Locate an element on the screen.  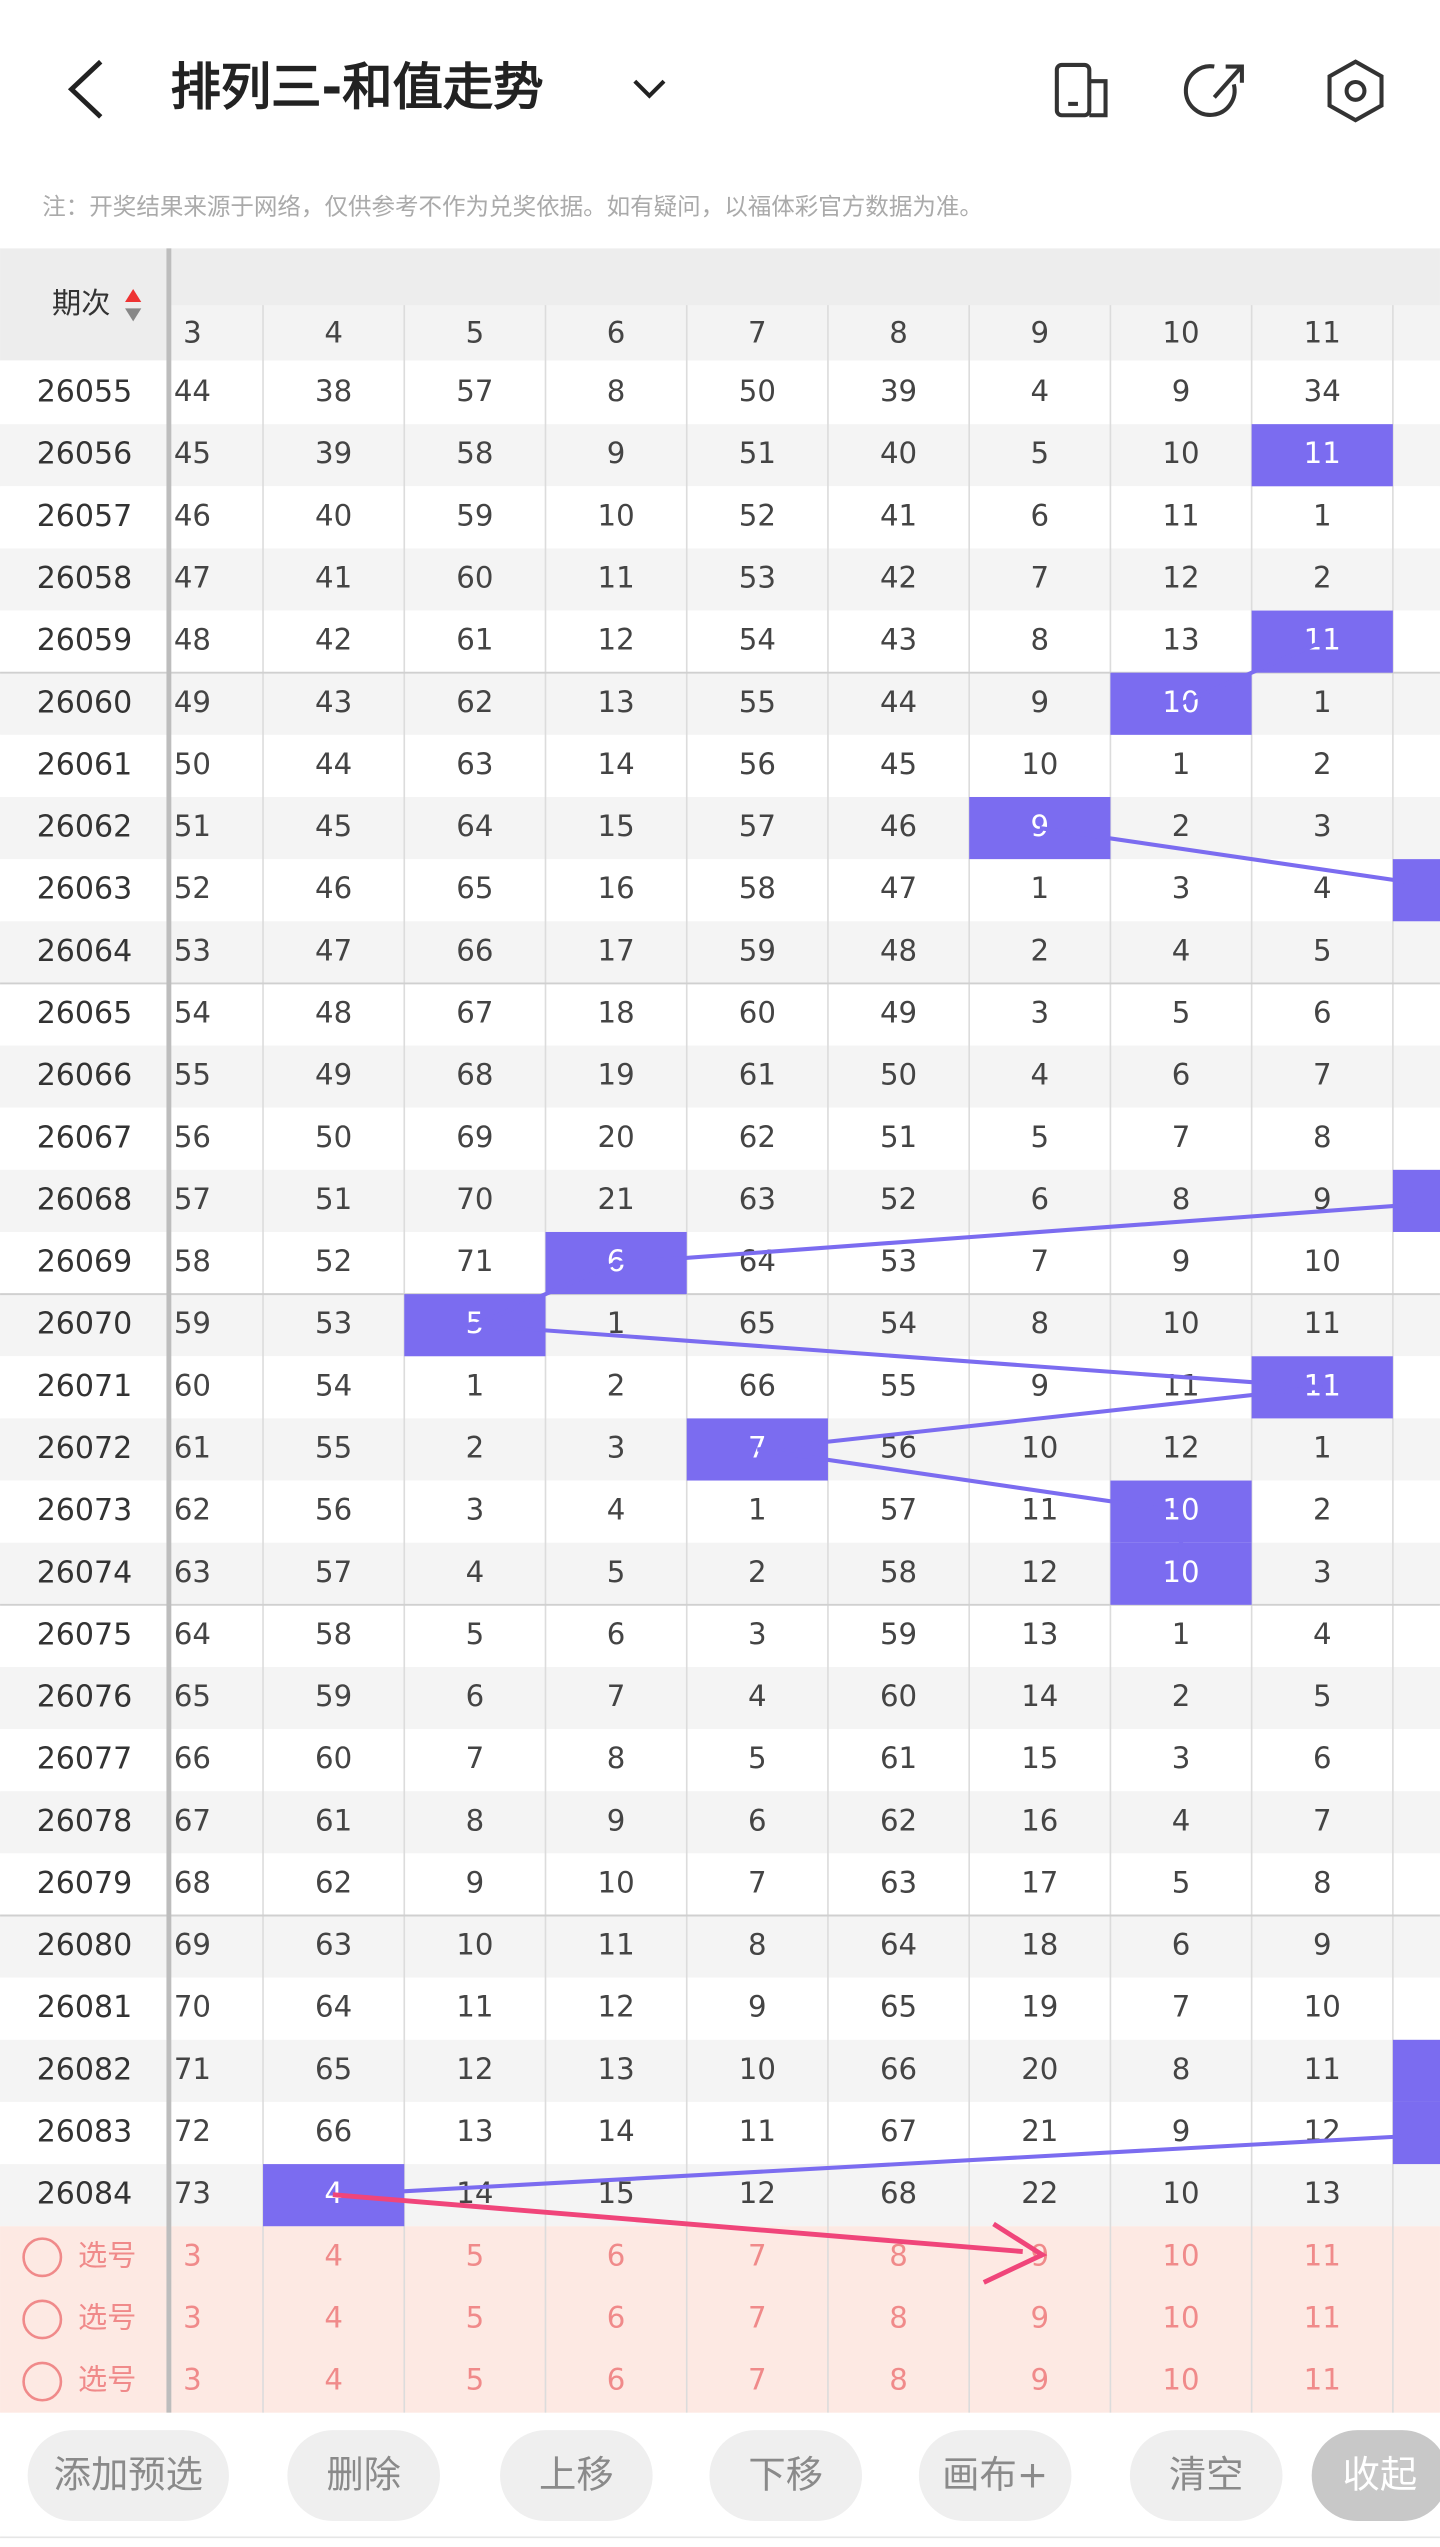
omission-value: 51 is located at coordinates (757, 453).